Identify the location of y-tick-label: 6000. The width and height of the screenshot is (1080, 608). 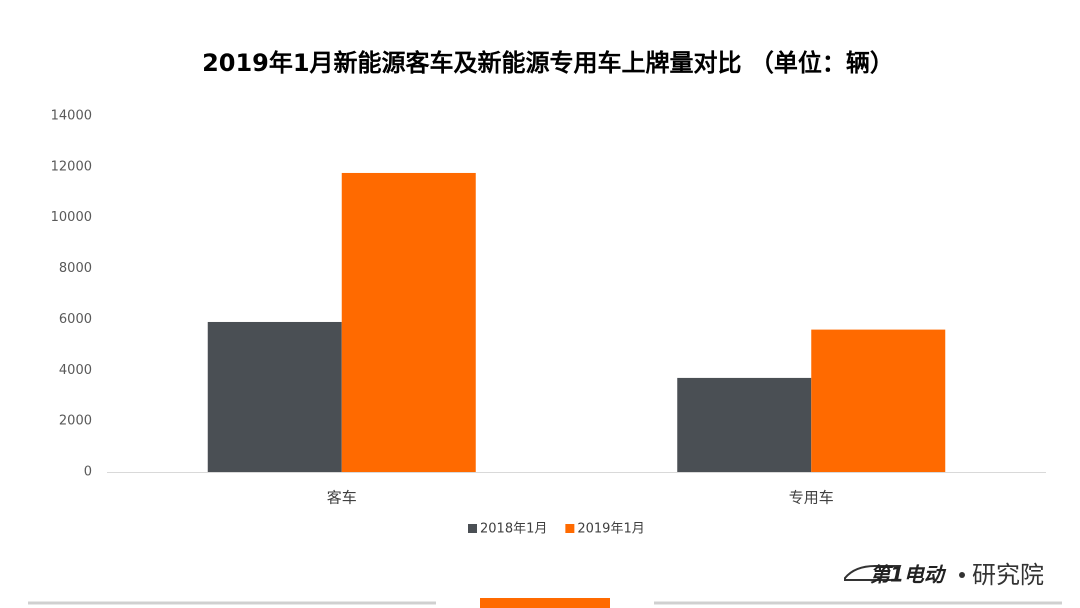
(75, 319).